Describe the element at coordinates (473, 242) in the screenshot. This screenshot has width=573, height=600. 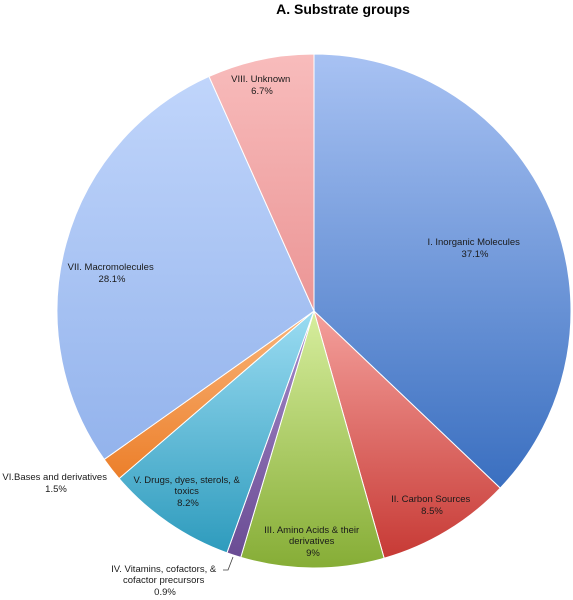
I see `label-inorganic-name: I. Inorganic Molecules` at that location.